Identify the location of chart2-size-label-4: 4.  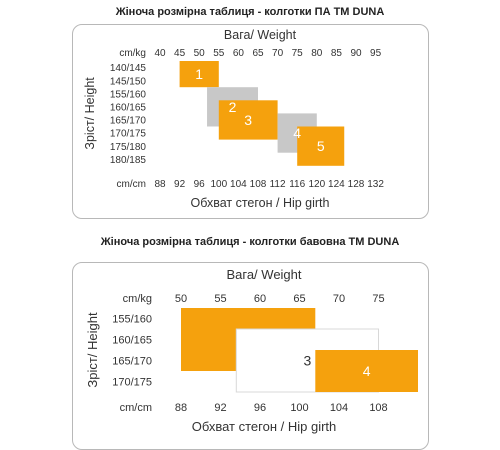
(367, 371).